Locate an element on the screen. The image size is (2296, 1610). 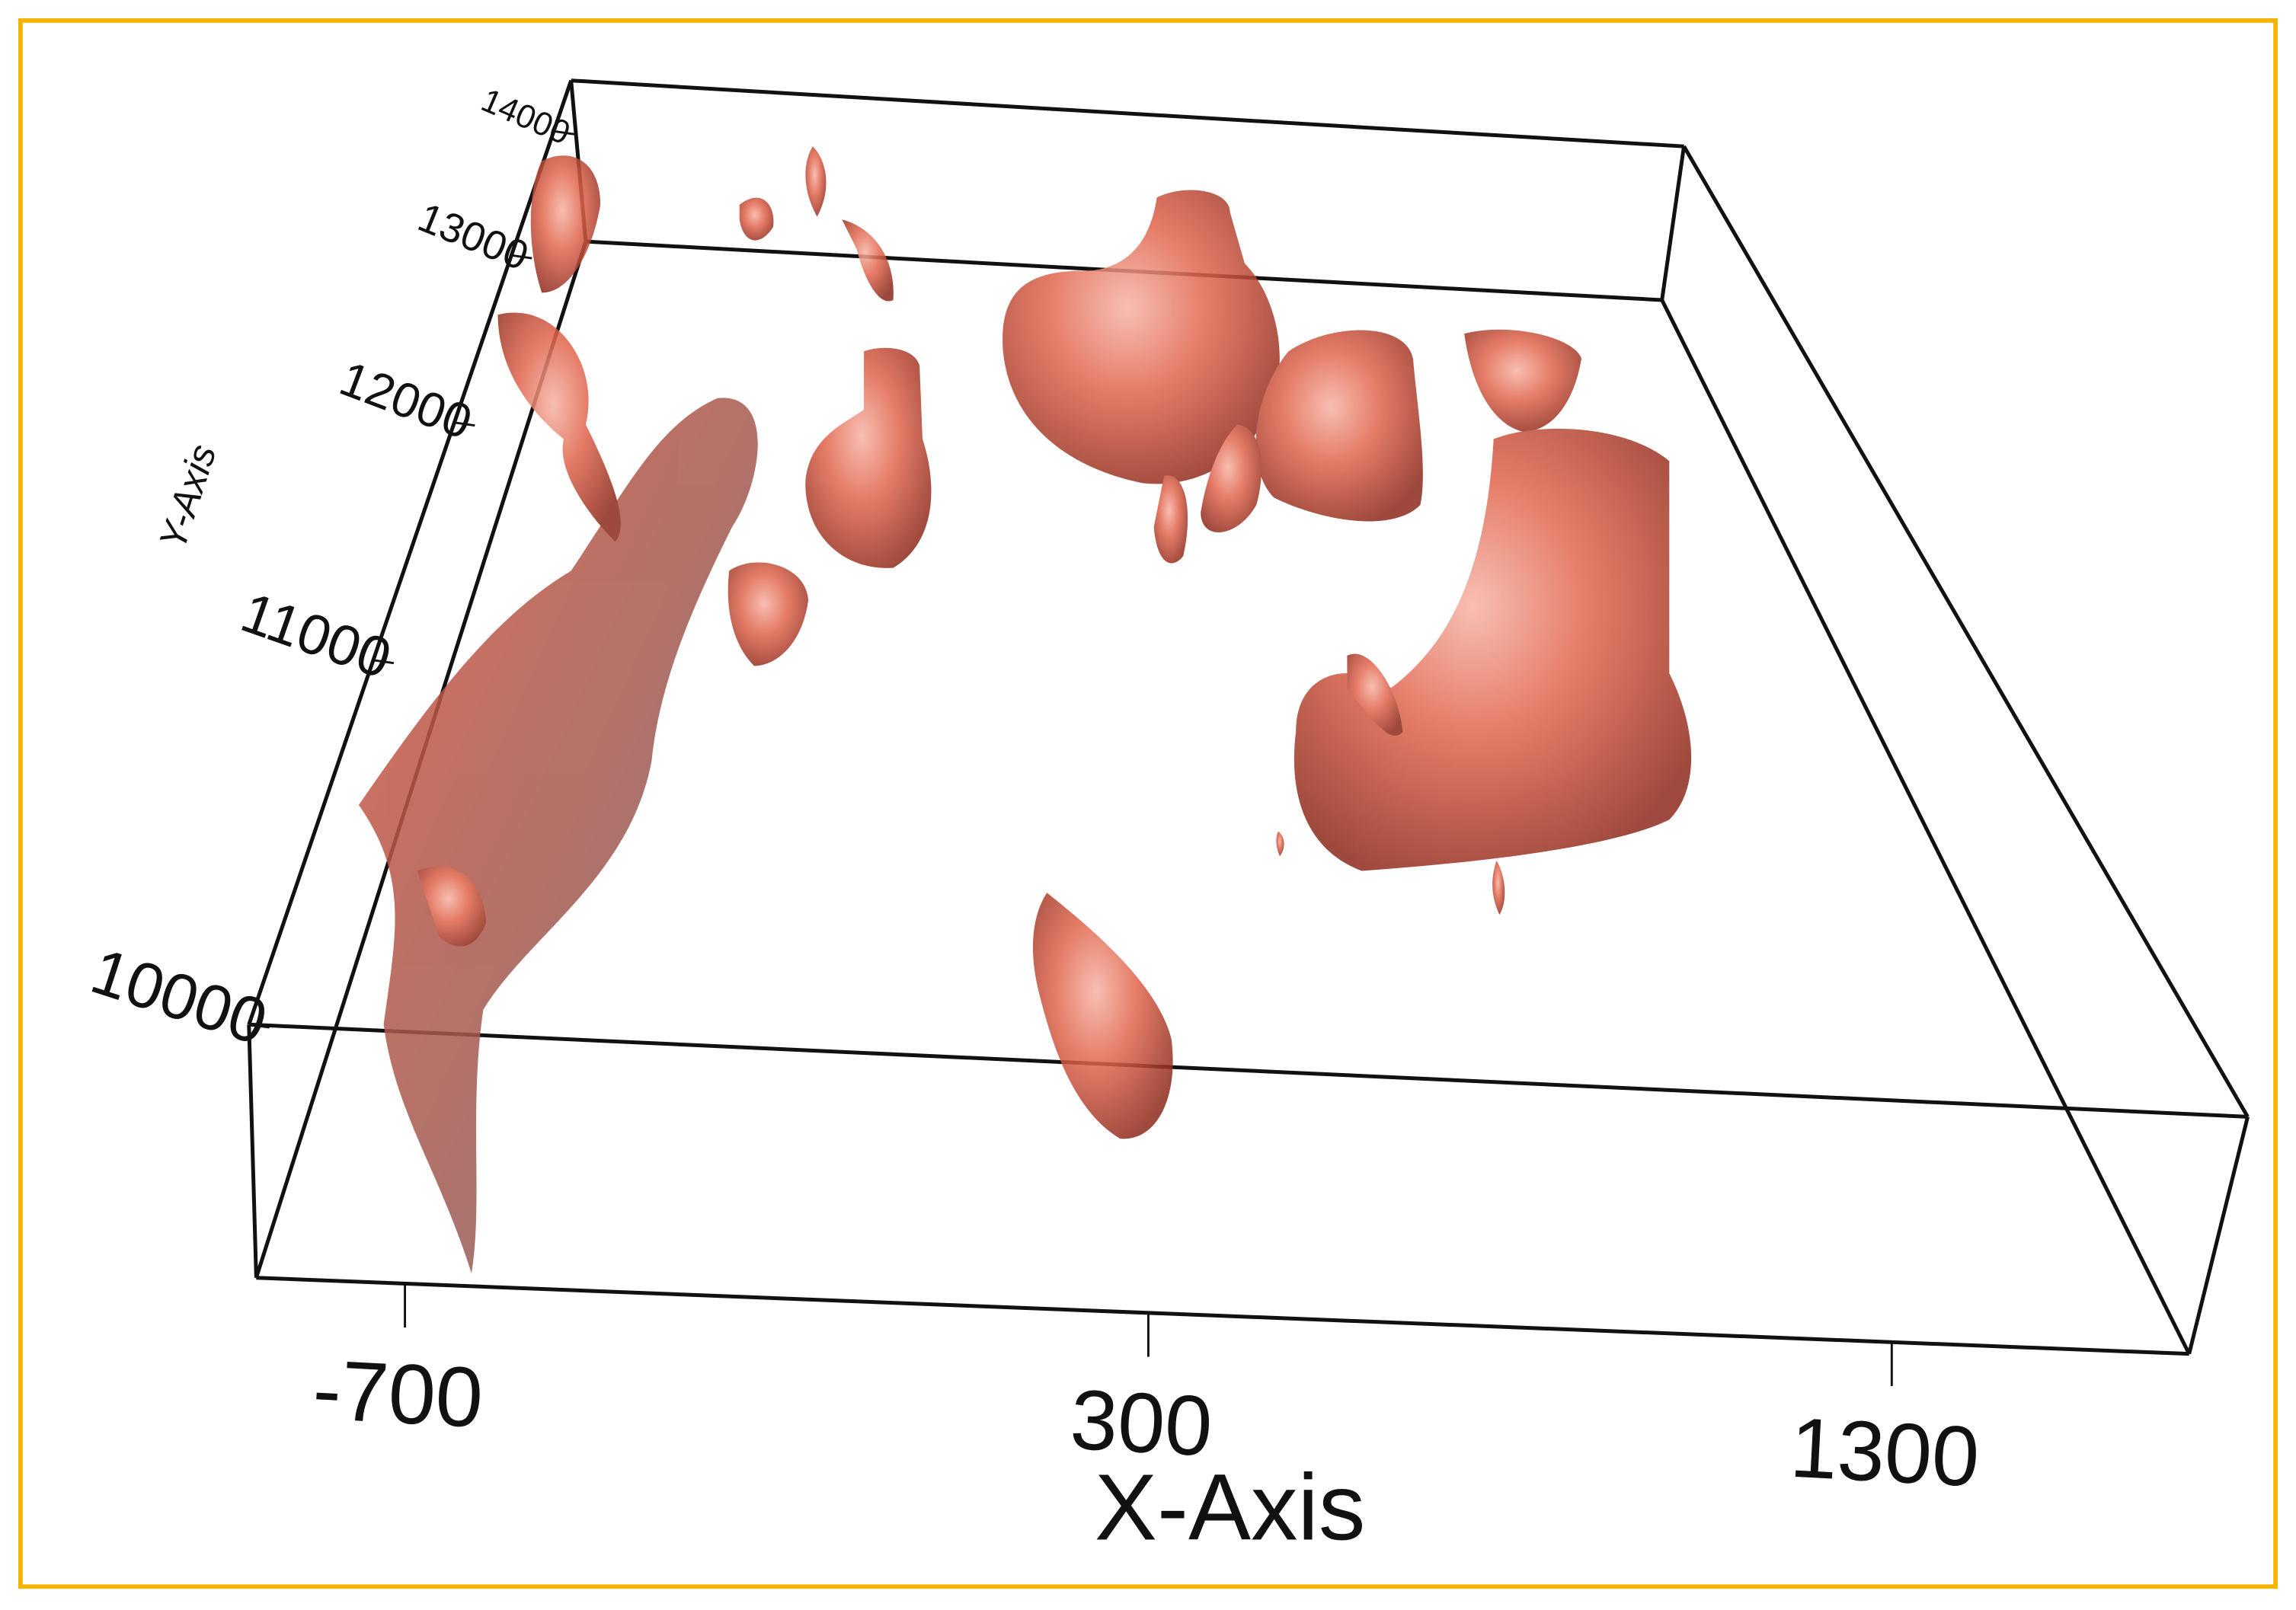
sheet-surface is located at coordinates (558, 835).